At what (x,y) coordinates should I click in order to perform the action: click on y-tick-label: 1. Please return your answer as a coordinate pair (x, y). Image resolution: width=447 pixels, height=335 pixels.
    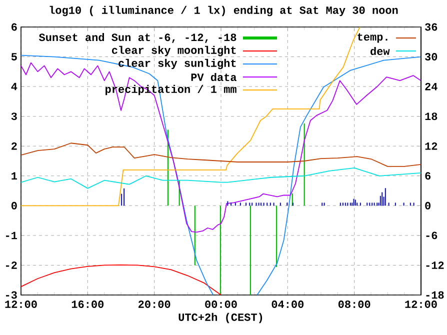
    Looking at the image, I should click on (14, 176).